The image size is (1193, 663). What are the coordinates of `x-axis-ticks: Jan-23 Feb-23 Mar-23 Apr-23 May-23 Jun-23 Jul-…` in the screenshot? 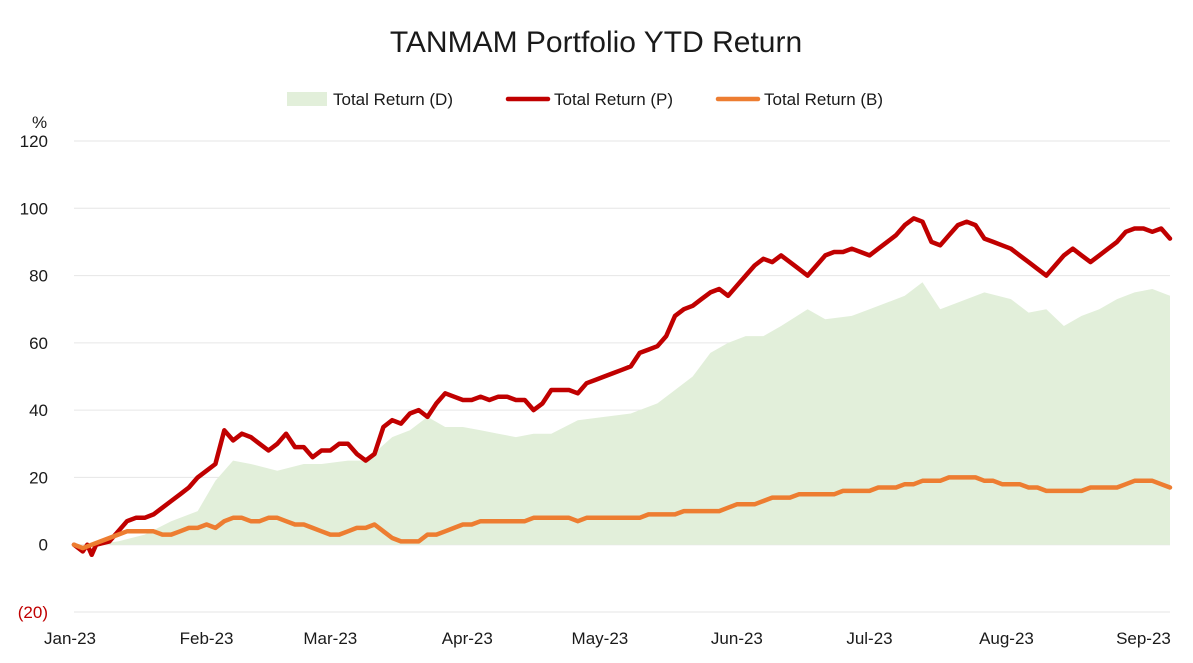 It's located at (607, 638).